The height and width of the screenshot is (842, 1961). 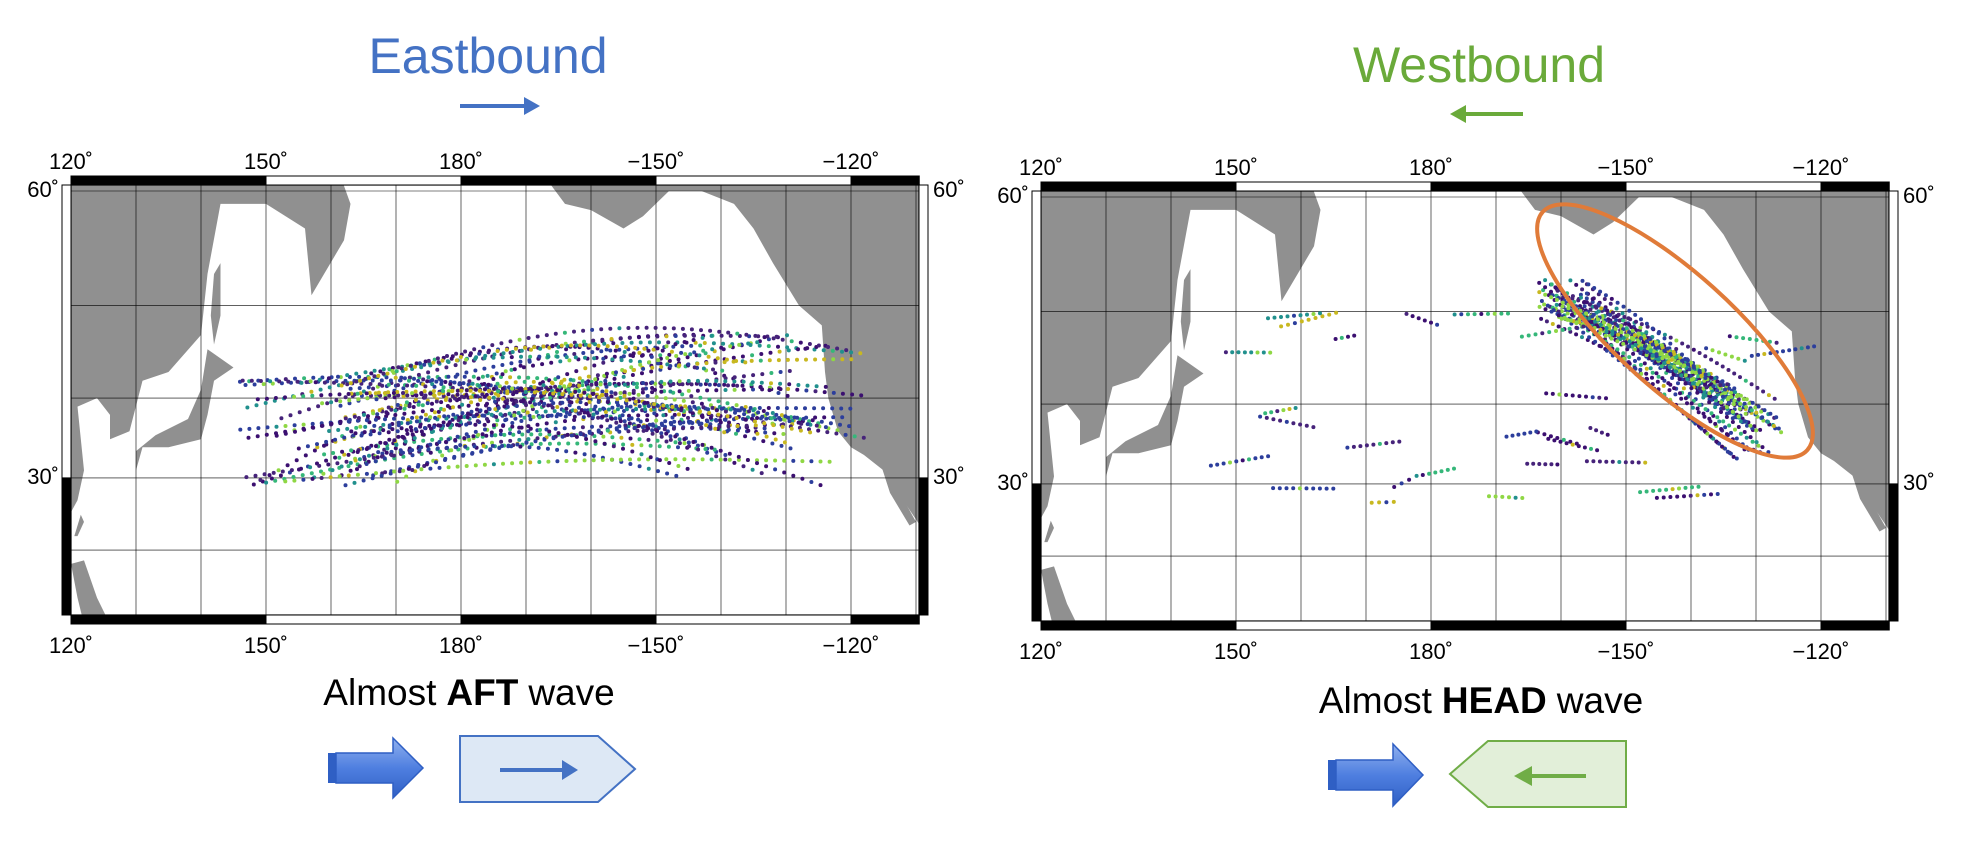 What do you see at coordinates (43, 189) in the screenshot?
I see `lat-label: 60˚` at bounding box center [43, 189].